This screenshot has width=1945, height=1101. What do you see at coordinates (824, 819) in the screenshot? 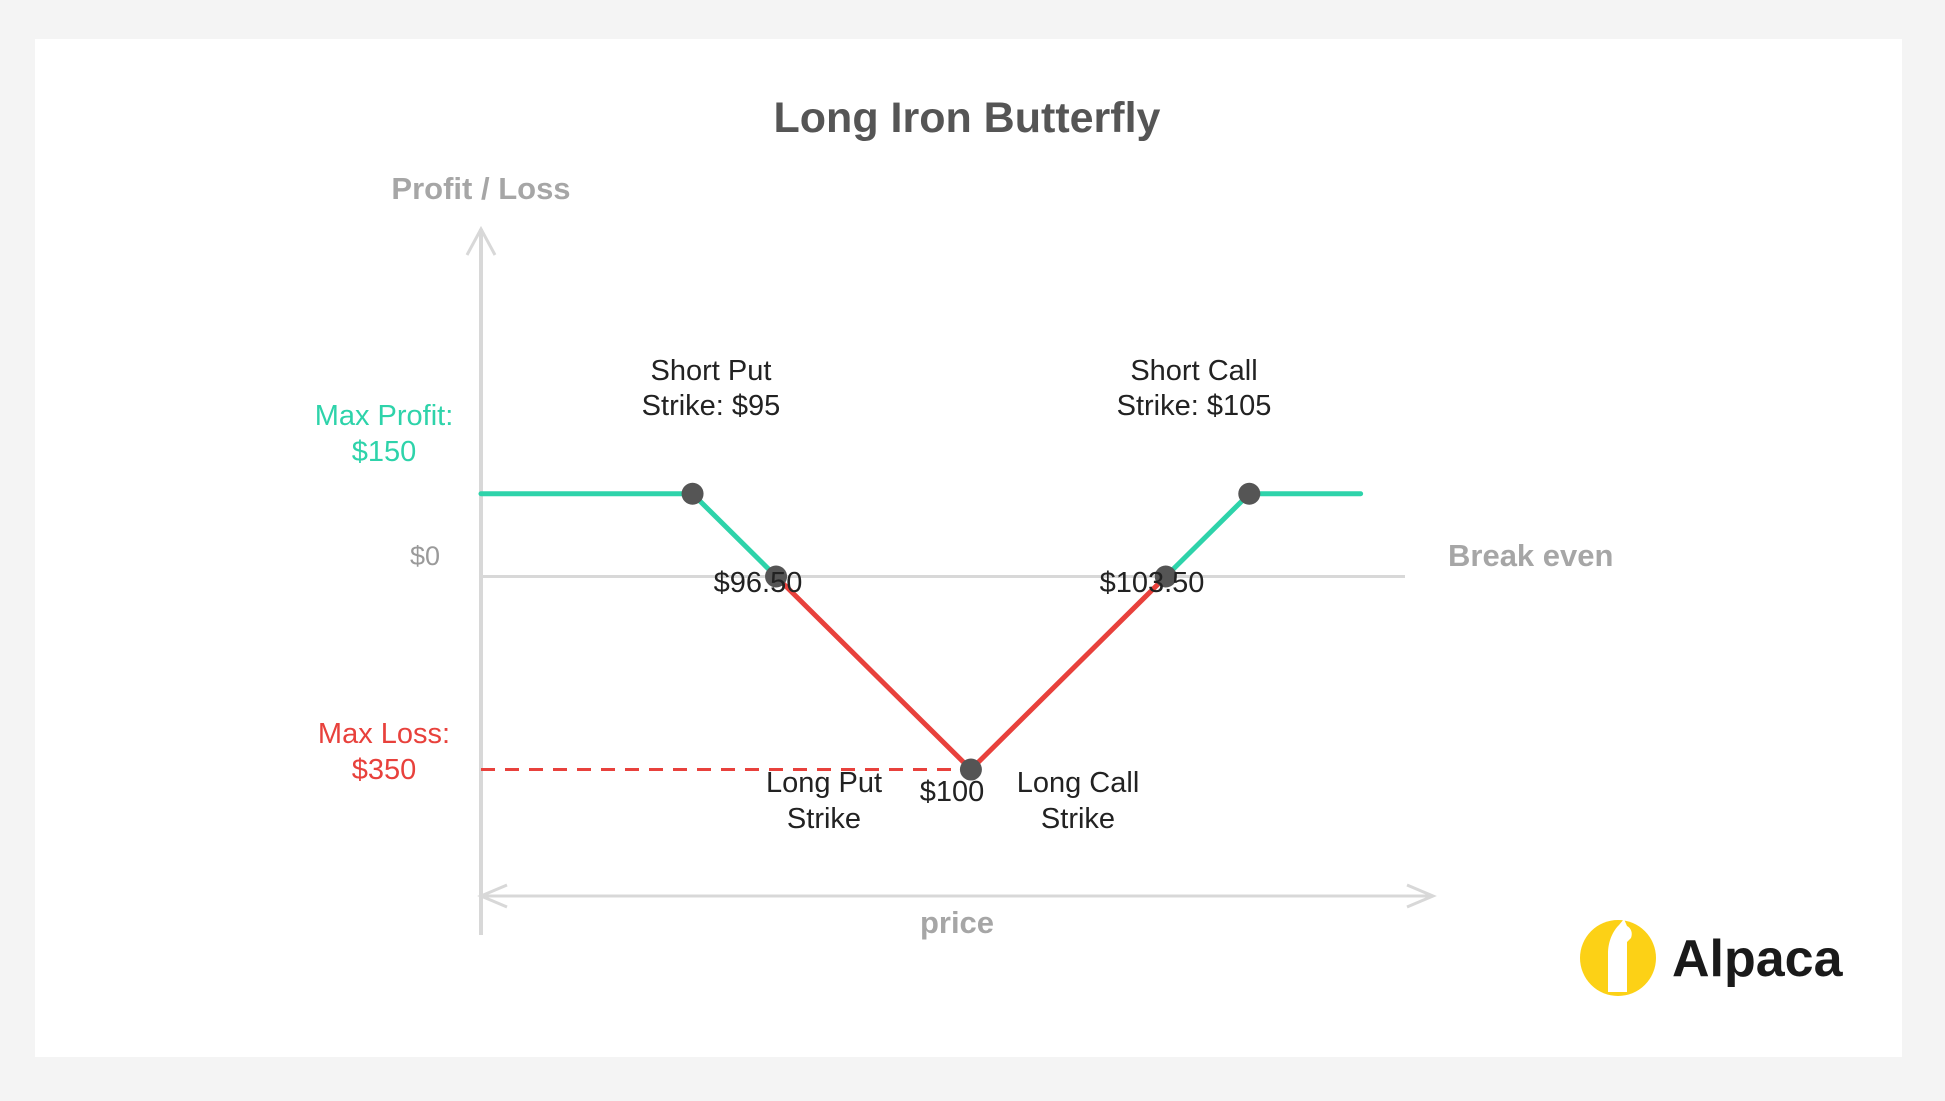
I see `long-put-strike-label: Strike` at bounding box center [824, 819].